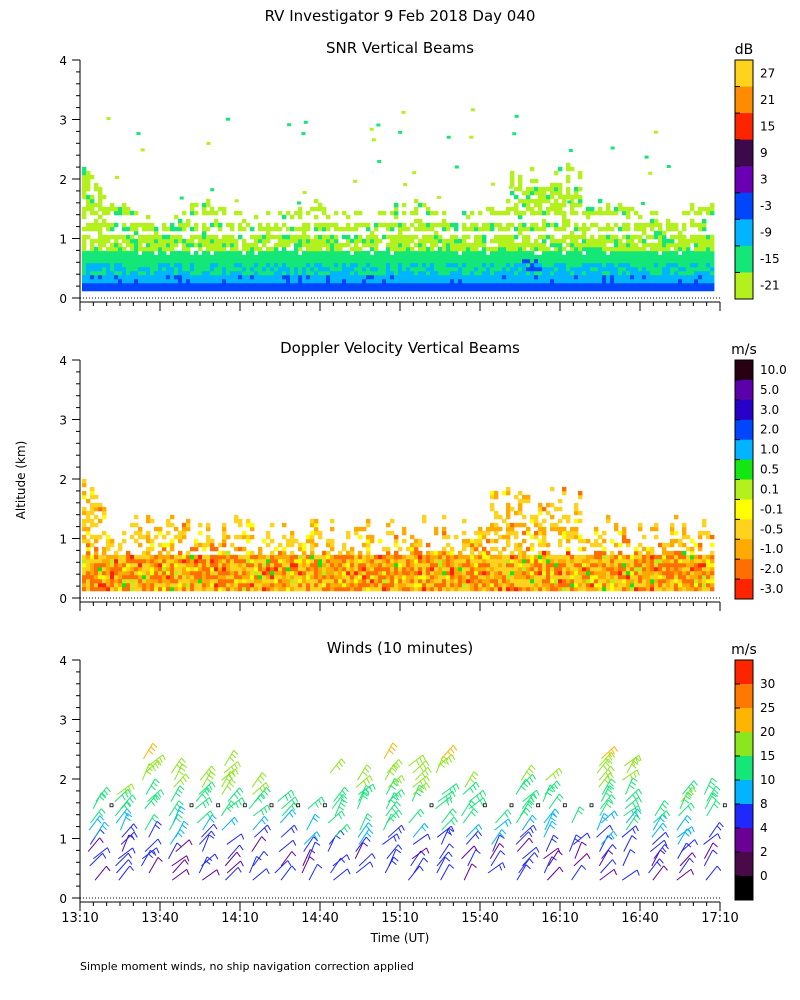  Describe the element at coordinates (63, 180) in the screenshot. I see `y-tick-label: 2` at that location.